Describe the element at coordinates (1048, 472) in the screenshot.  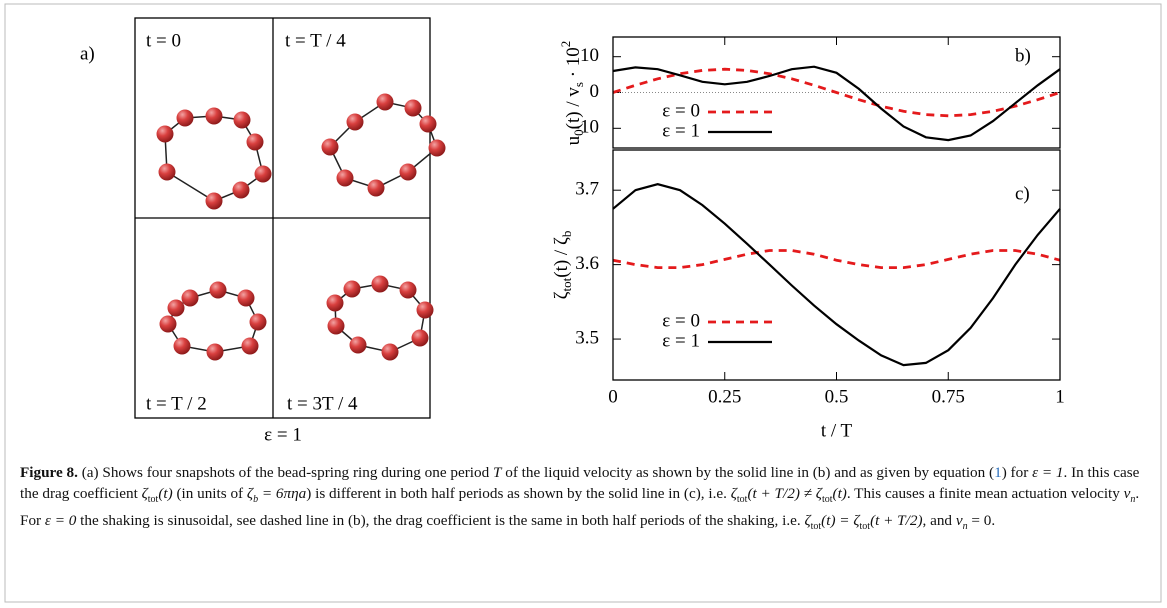
I see `caption-text: ε = 1` at that location.